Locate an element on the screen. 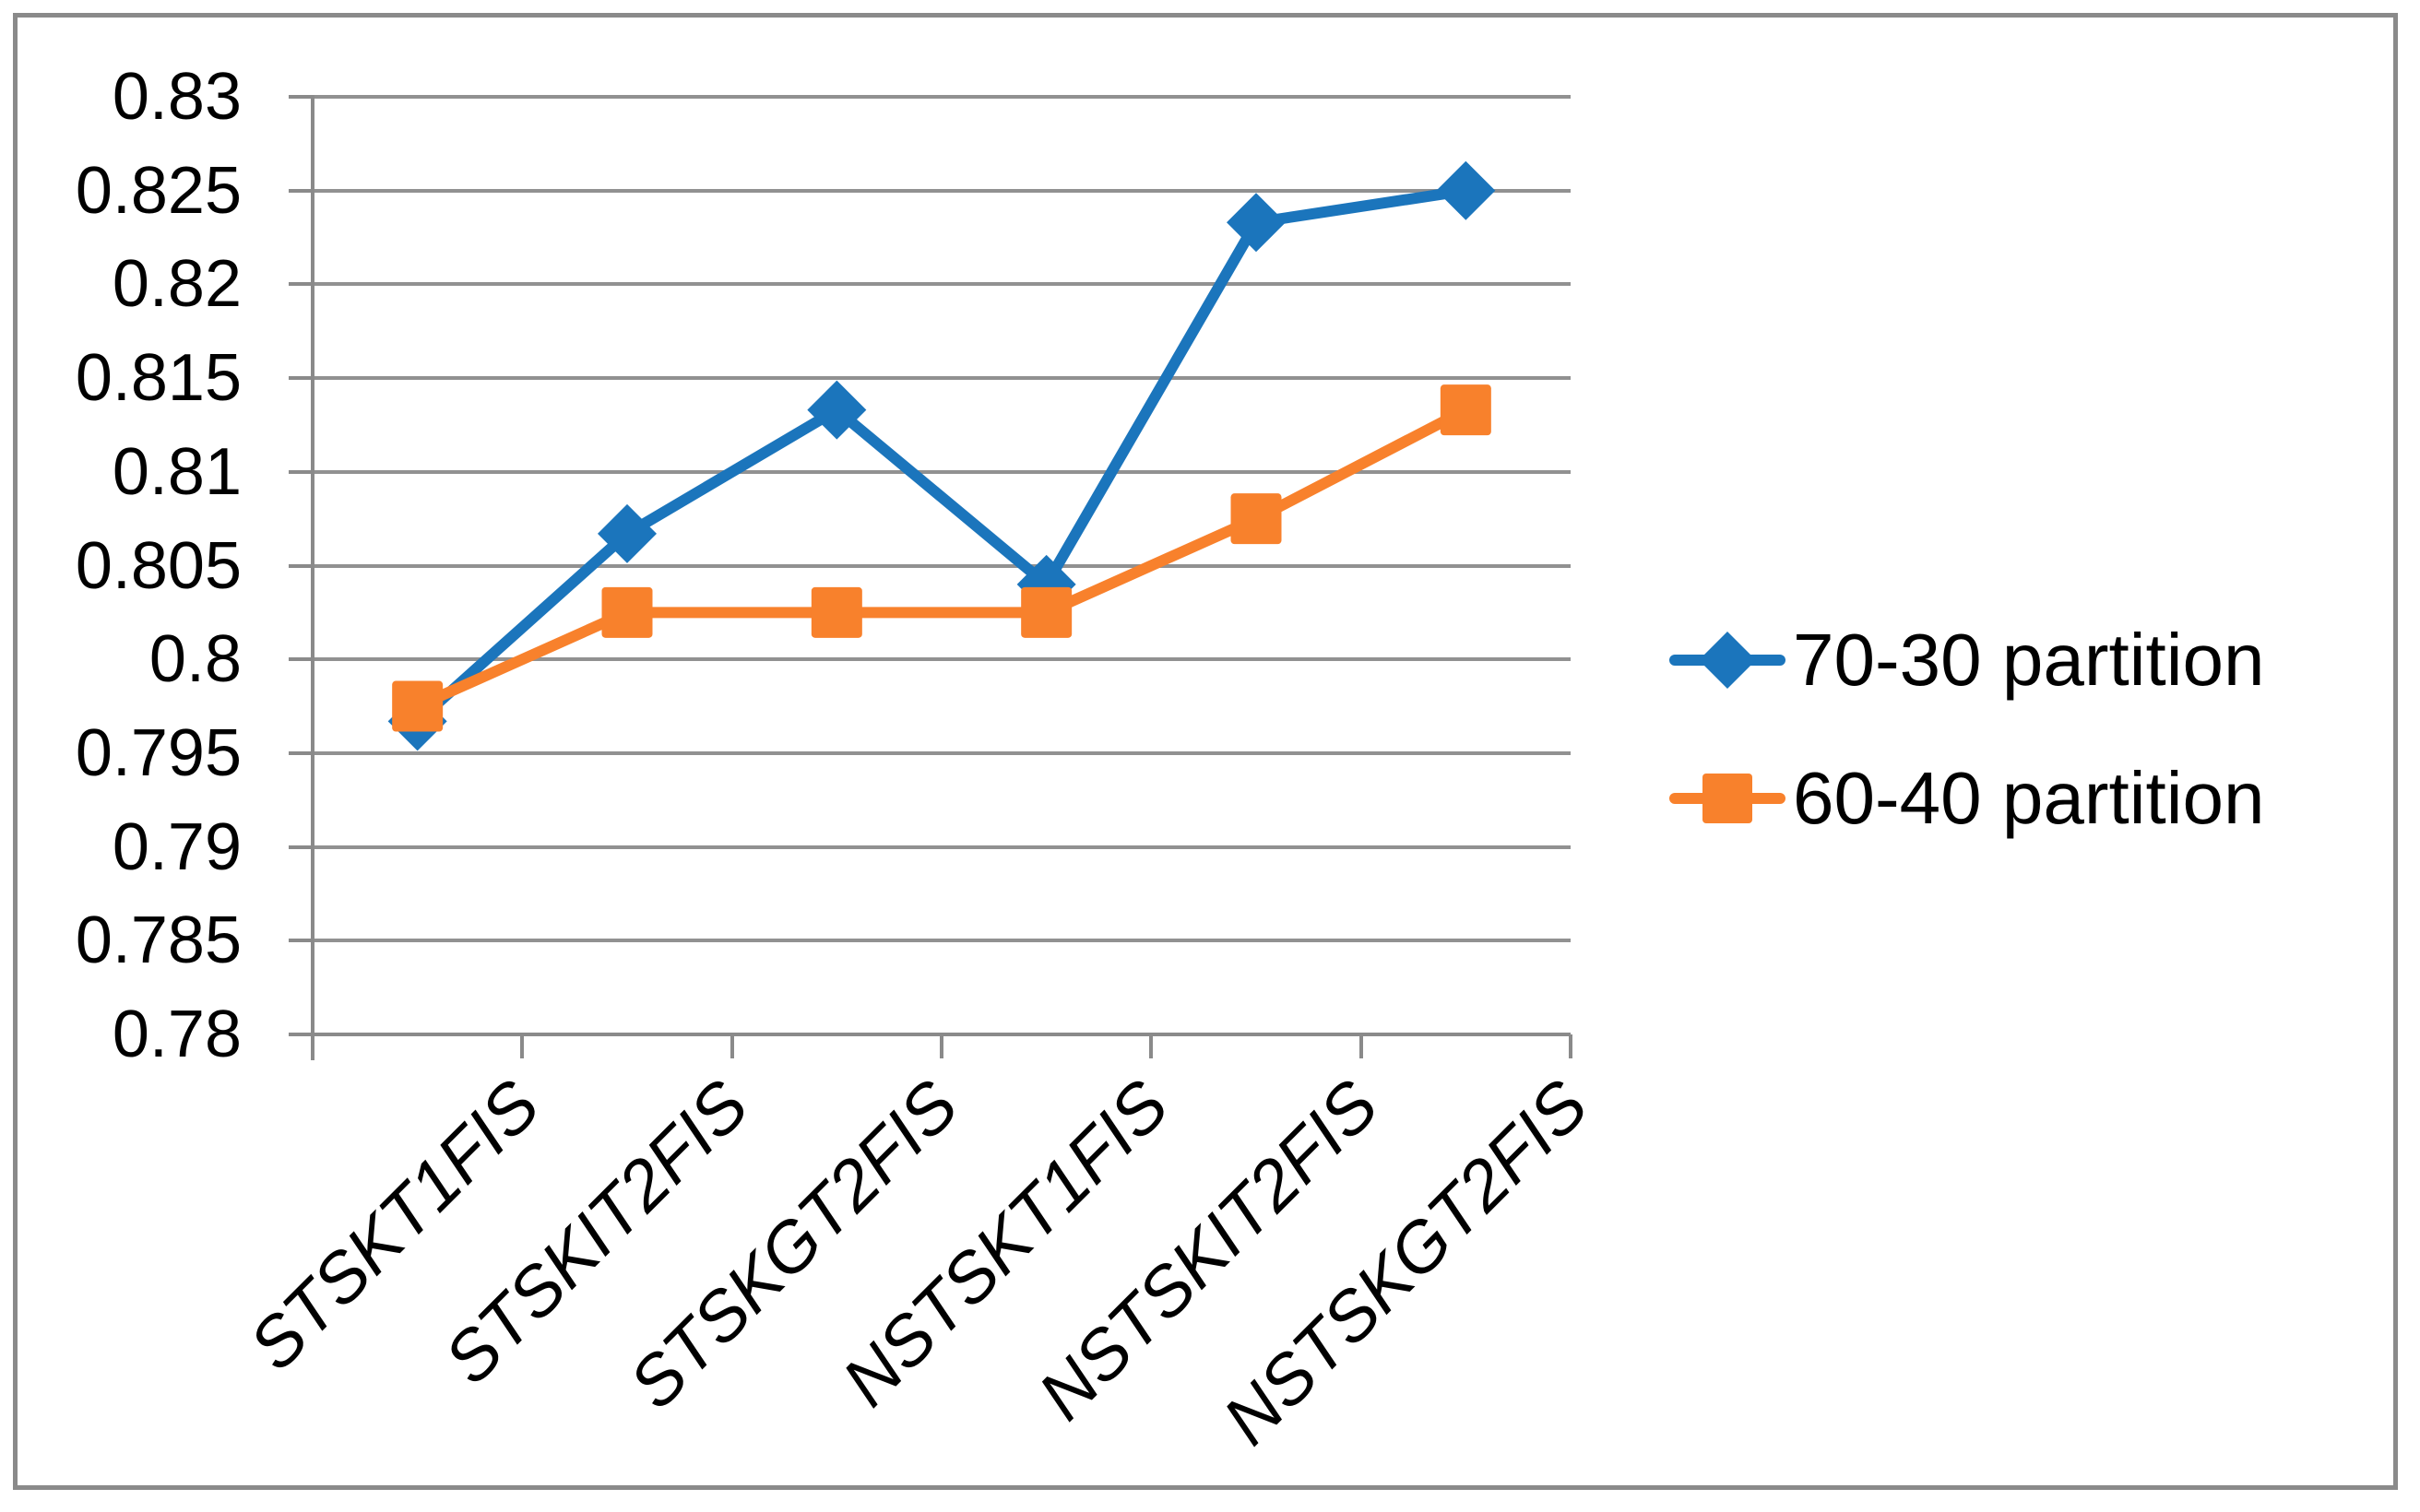 The height and width of the screenshot is (1512, 2420). y-tick-label: 0.815 is located at coordinates (158, 378).